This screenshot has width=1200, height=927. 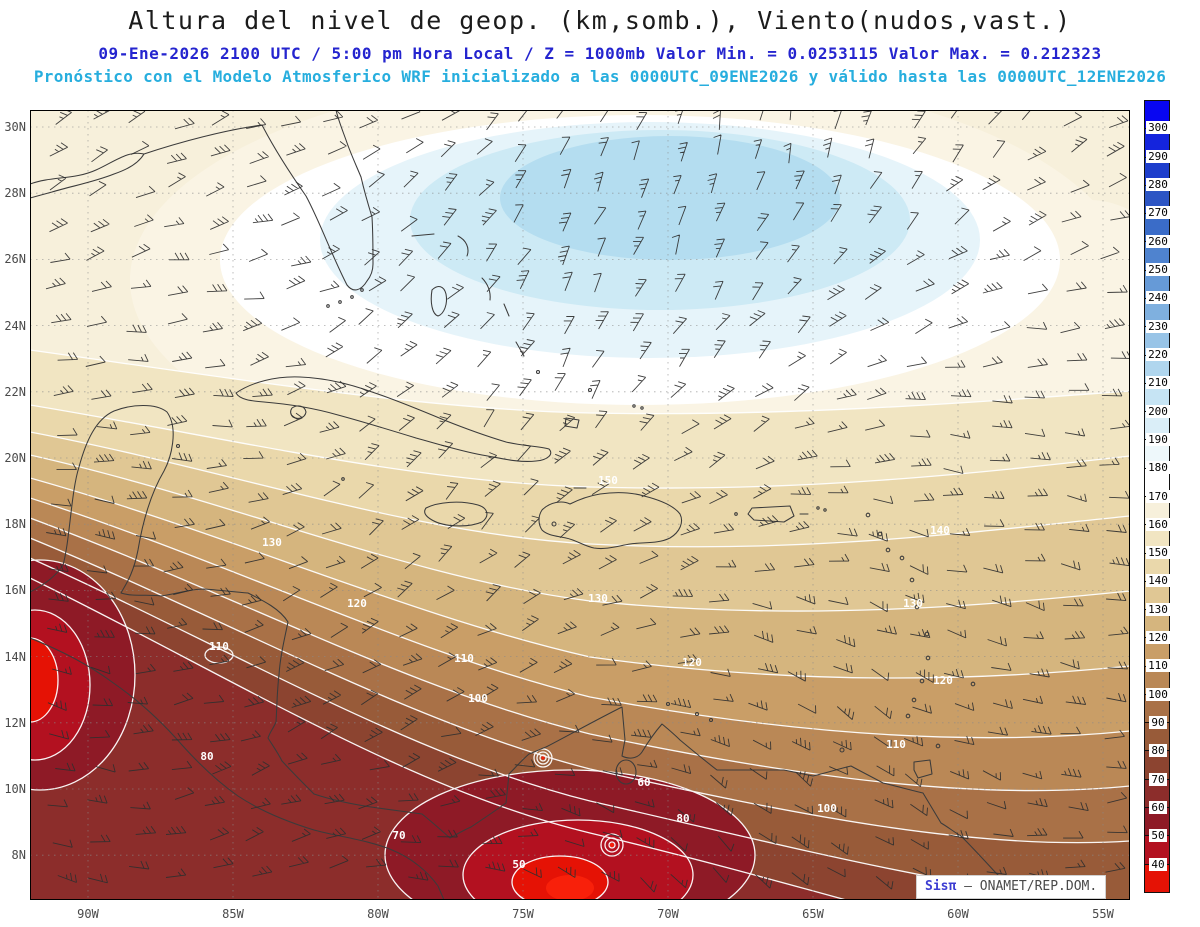 I want to click on lat-tick-label: 16N, so click(x=15, y=590).